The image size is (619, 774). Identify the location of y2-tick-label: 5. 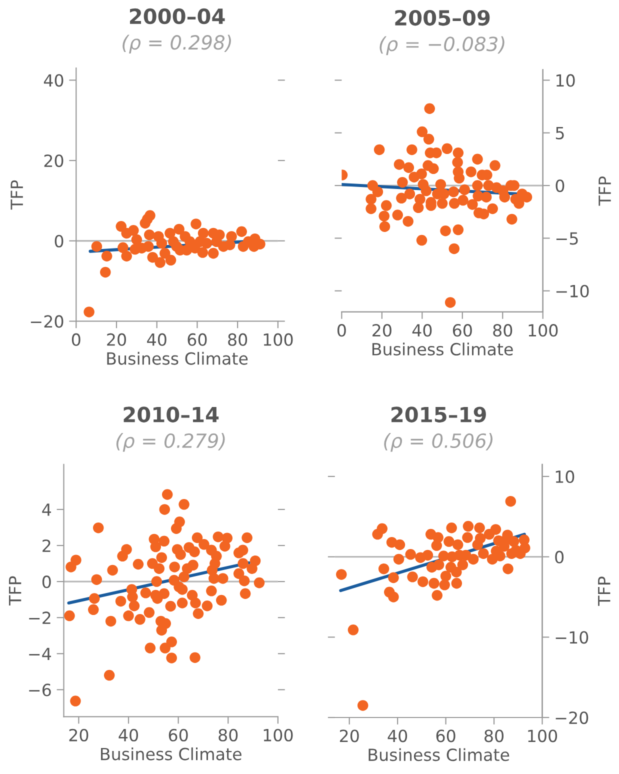
(560, 133).